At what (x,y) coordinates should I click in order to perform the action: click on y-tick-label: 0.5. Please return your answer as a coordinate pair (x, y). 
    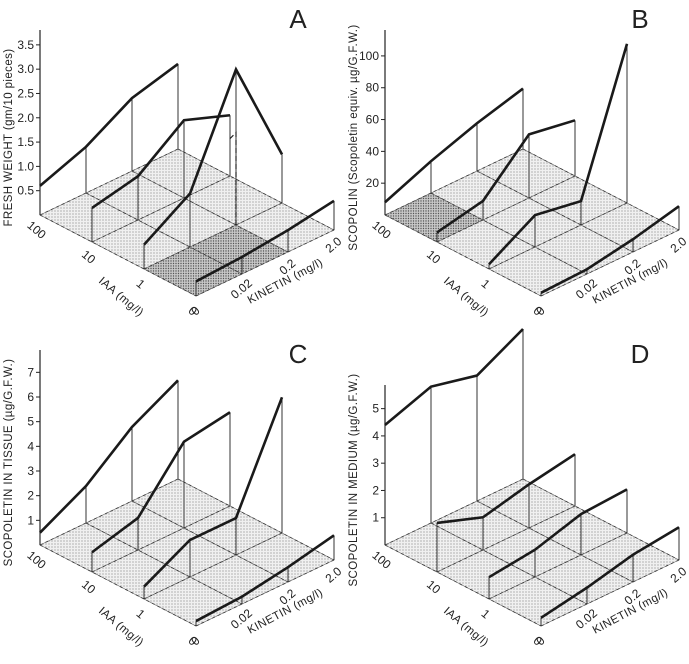
    Looking at the image, I should click on (25, 191).